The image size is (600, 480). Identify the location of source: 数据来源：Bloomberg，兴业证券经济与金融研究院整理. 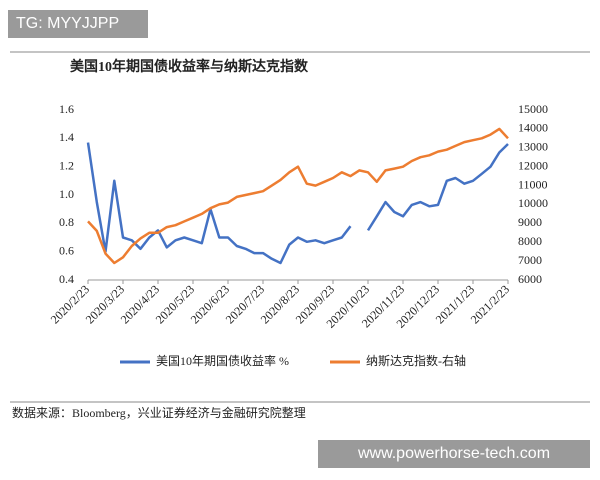
(159, 412).